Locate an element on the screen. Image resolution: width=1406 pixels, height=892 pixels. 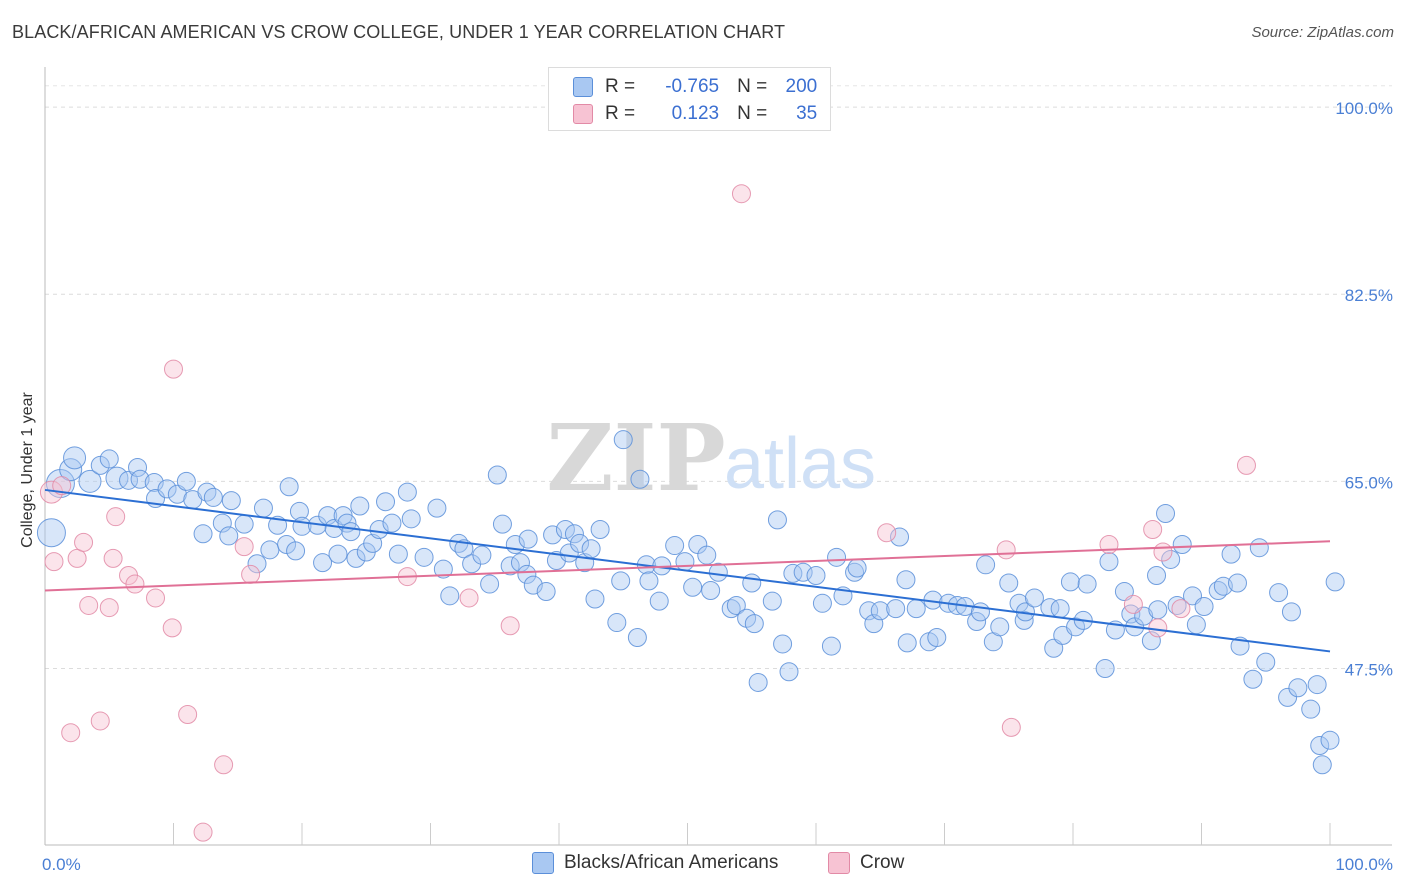
legend-r-value: -0.765 is located at coordinates (692, 86).